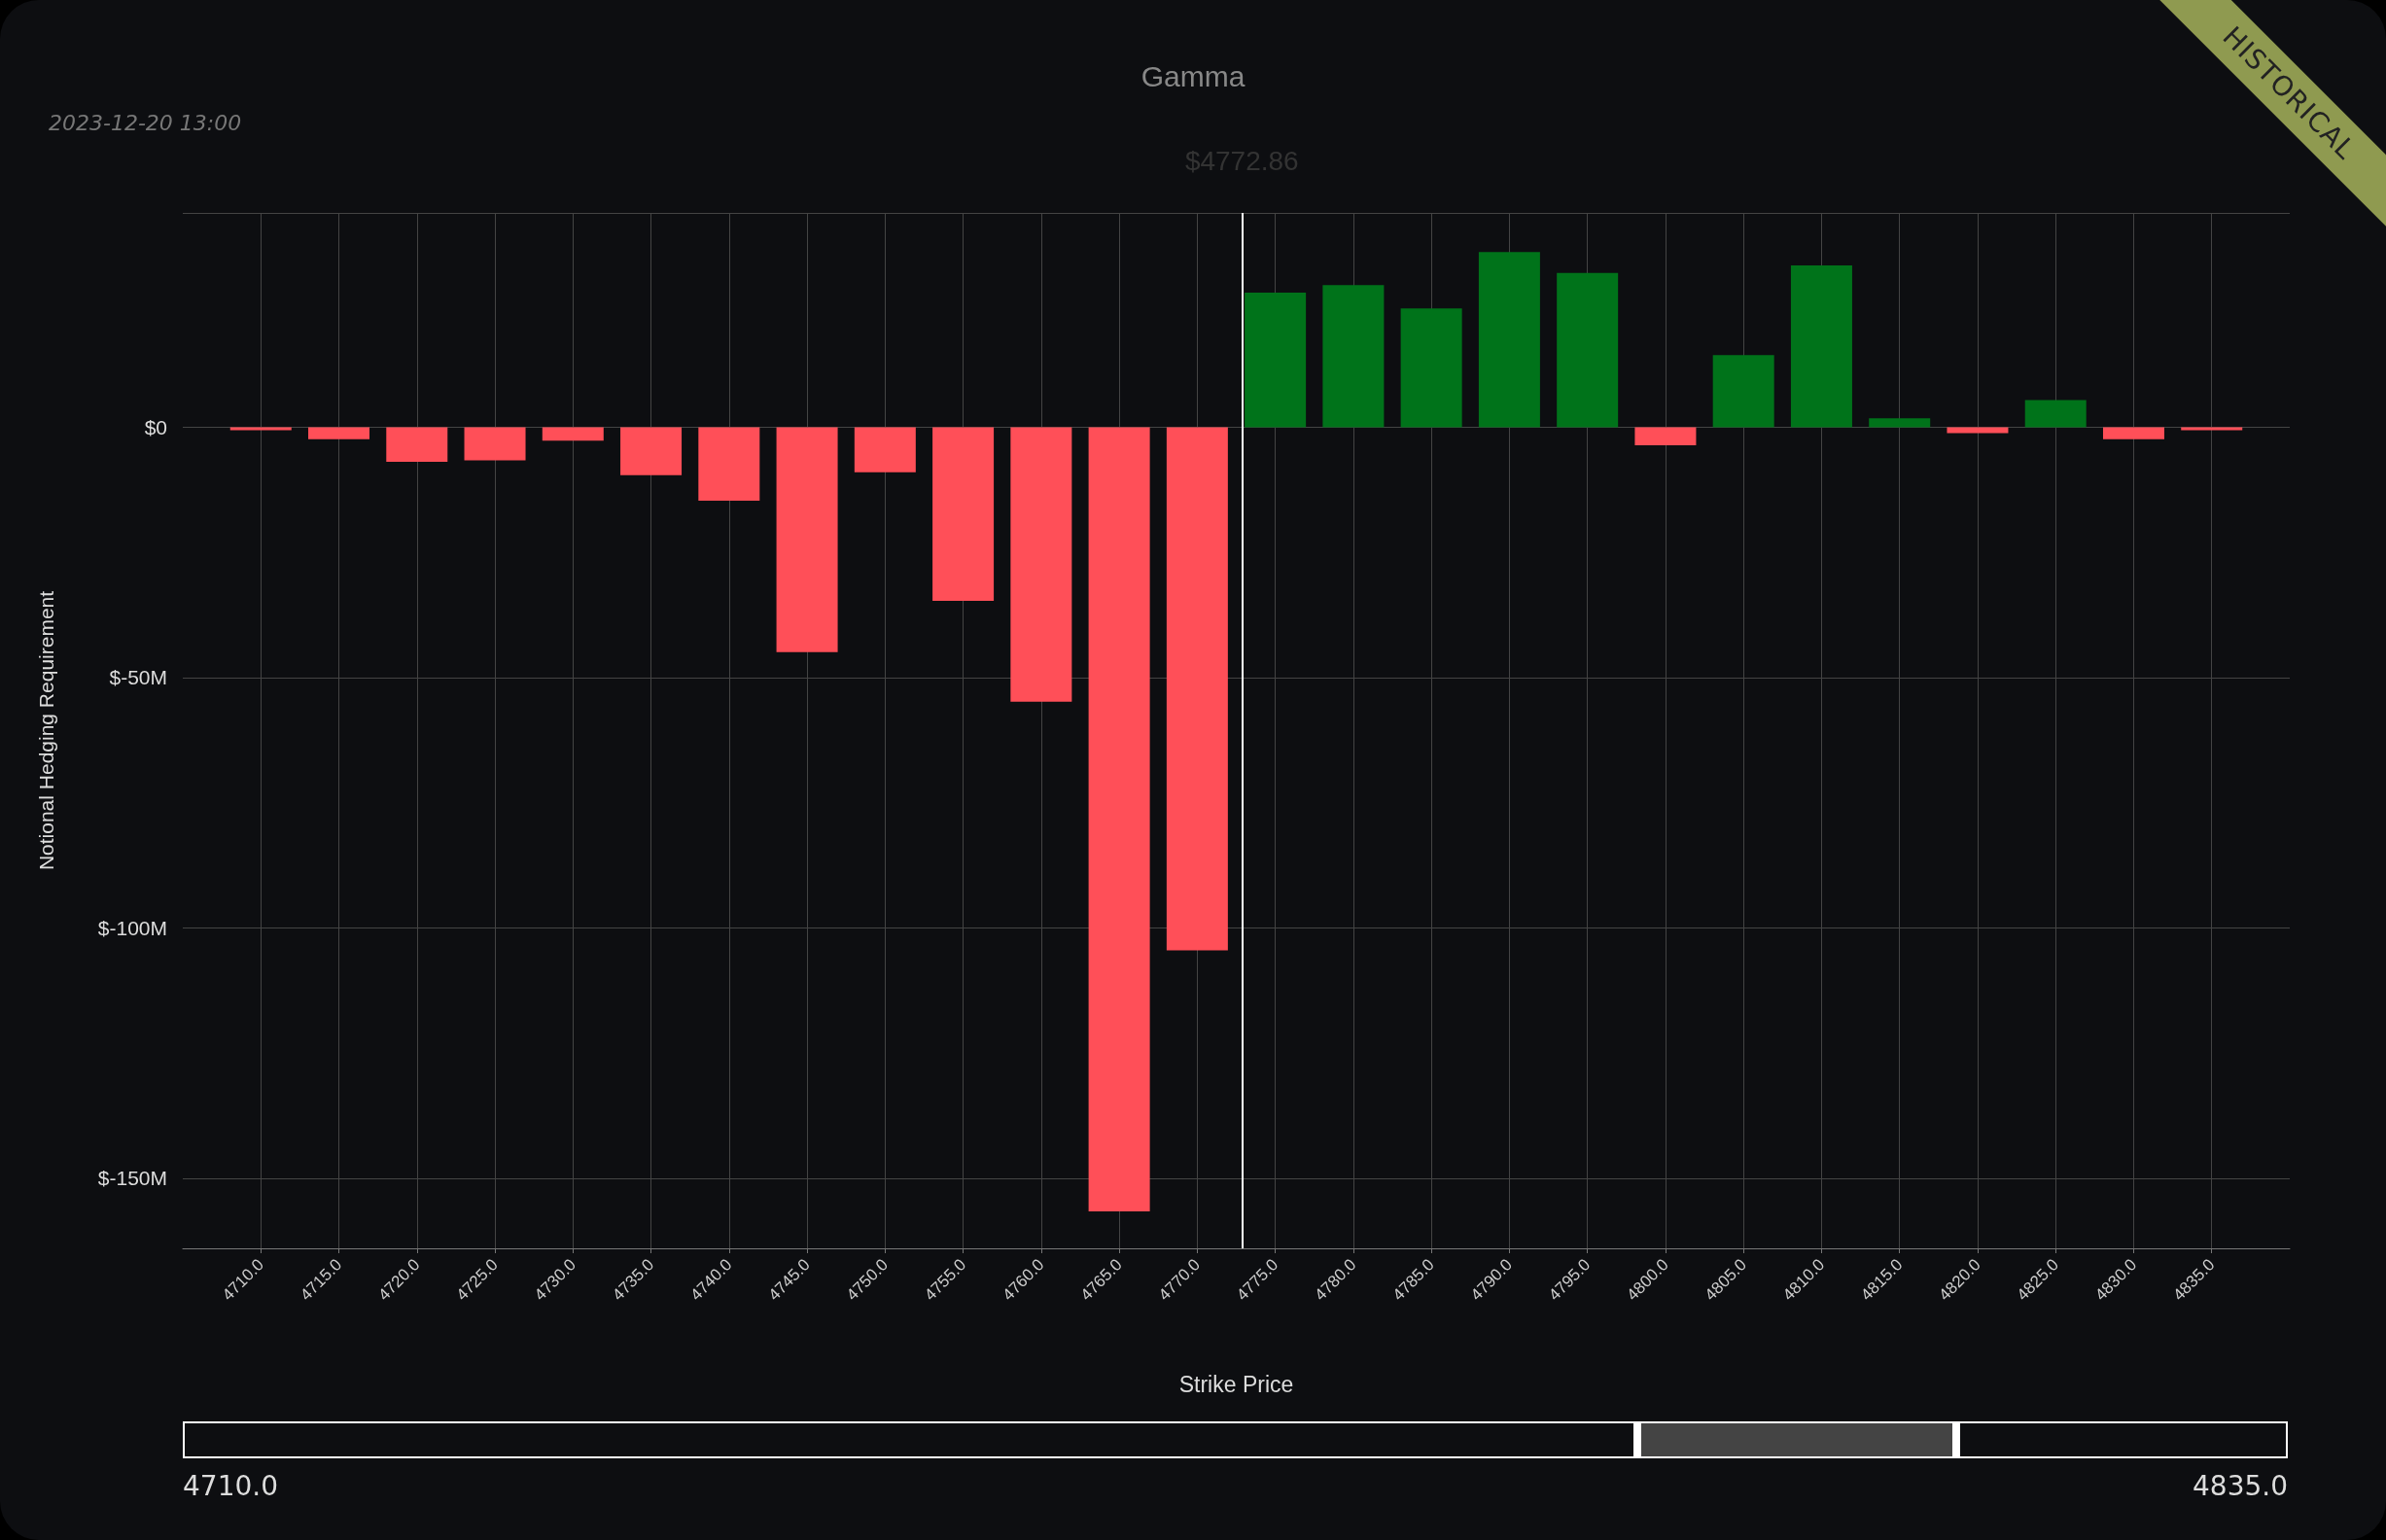 This screenshot has width=2386, height=1540. Describe the element at coordinates (2241, 1486) in the screenshot. I see `text: 4835.0` at that location.